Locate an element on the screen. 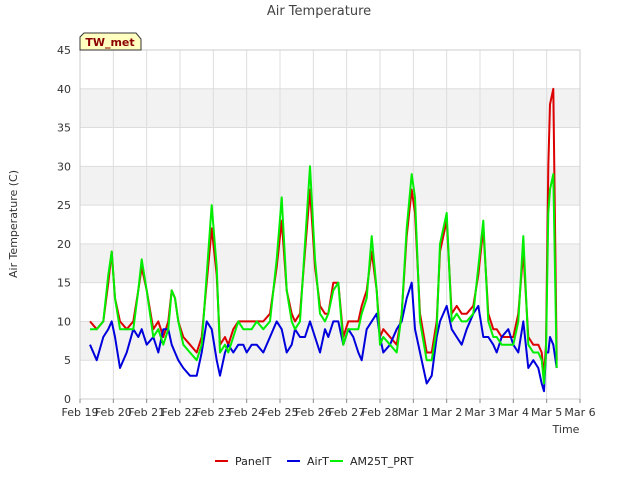  x-tick-label: Mar 1 is located at coordinates (413, 412).